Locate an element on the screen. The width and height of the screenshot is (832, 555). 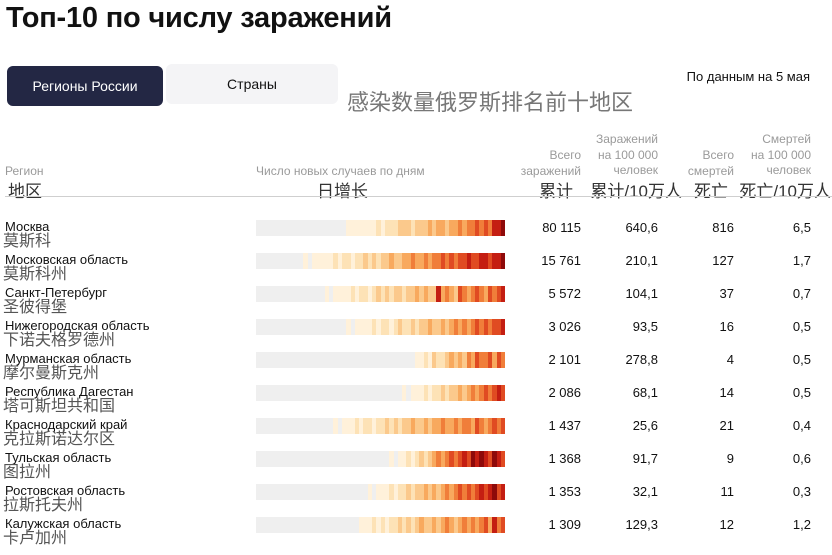
header-deaths-line2: смертей is located at coordinates (710, 170).